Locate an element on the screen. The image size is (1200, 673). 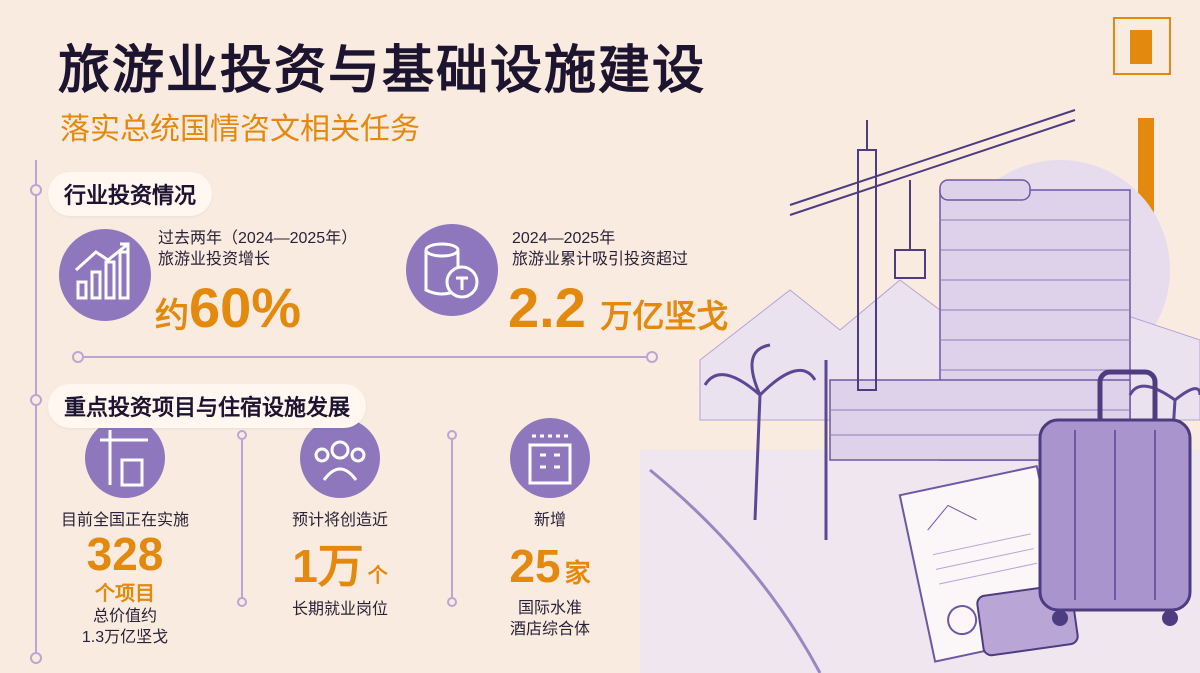
stat: 约60% is located at coordinates (228, 308).